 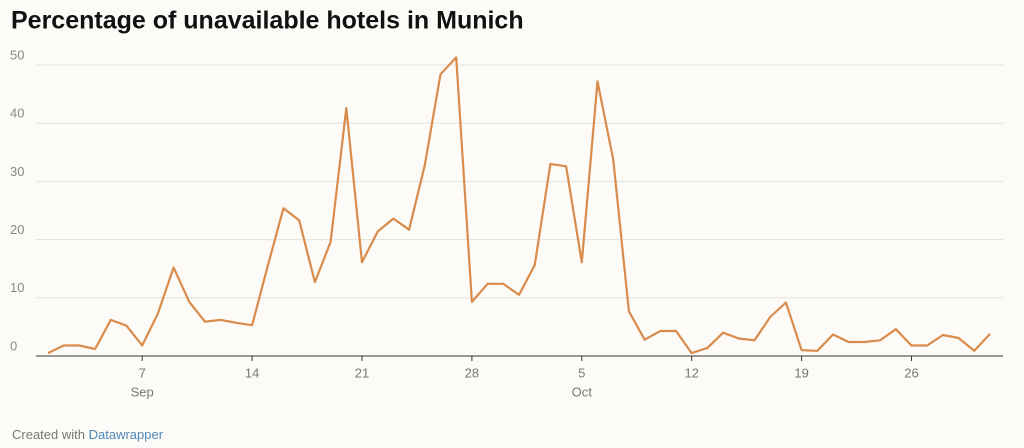 I want to click on y-tick-label: 0, so click(x=13, y=345).